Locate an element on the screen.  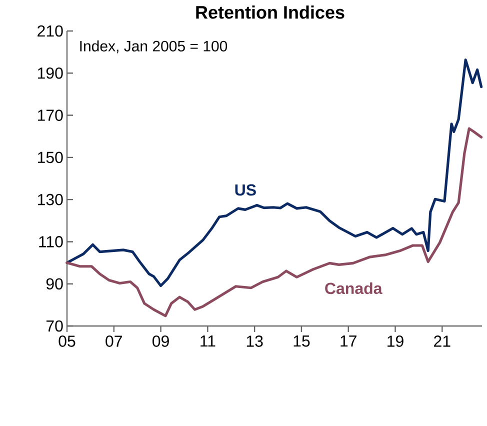
x-tick-label: 11 is located at coordinates (208, 341).